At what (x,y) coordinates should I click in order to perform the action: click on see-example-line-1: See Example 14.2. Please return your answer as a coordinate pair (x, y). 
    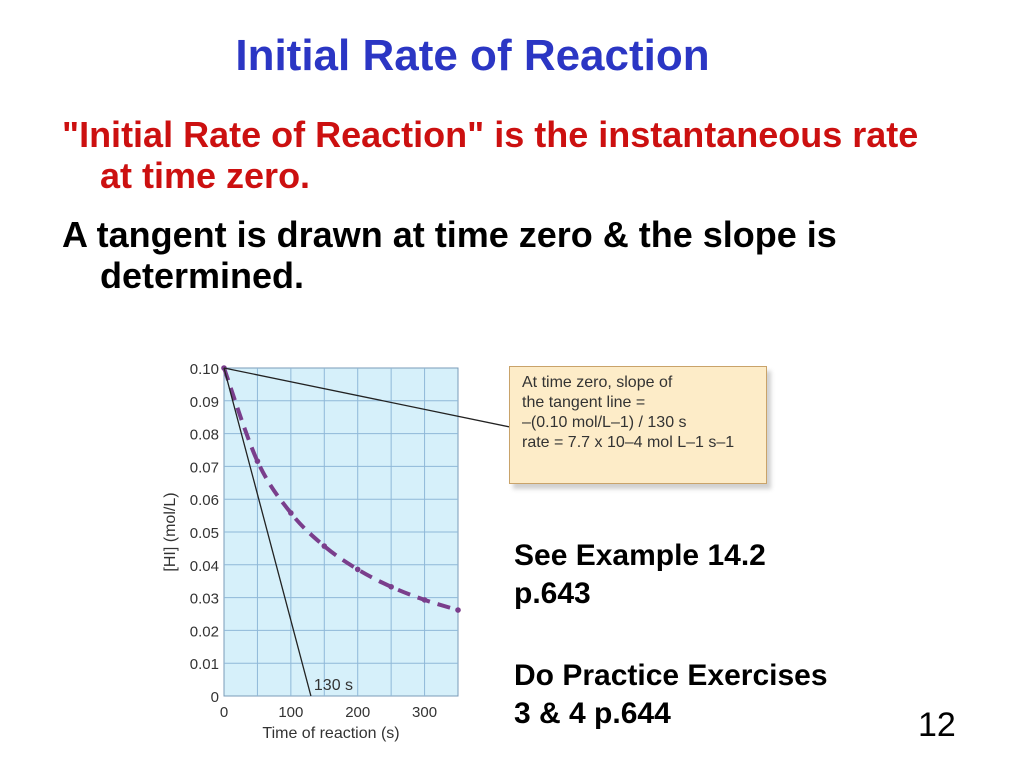
    Looking at the image, I should click on (640, 555).